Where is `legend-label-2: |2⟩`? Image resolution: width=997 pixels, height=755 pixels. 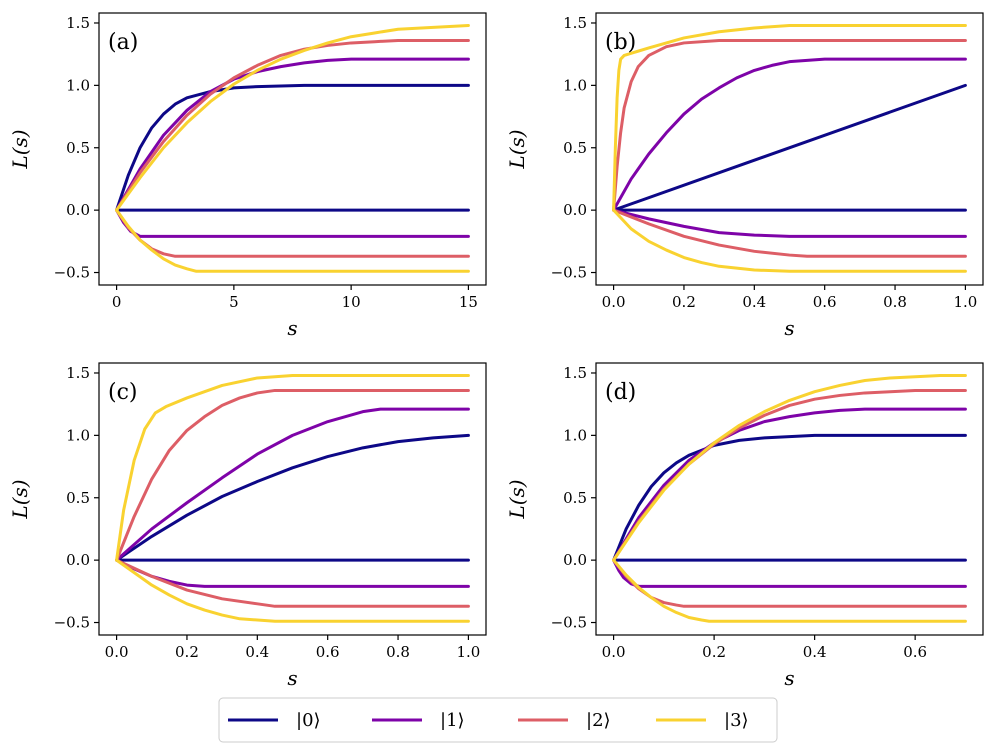 legend-label-2: |2⟩ is located at coordinates (598, 720).